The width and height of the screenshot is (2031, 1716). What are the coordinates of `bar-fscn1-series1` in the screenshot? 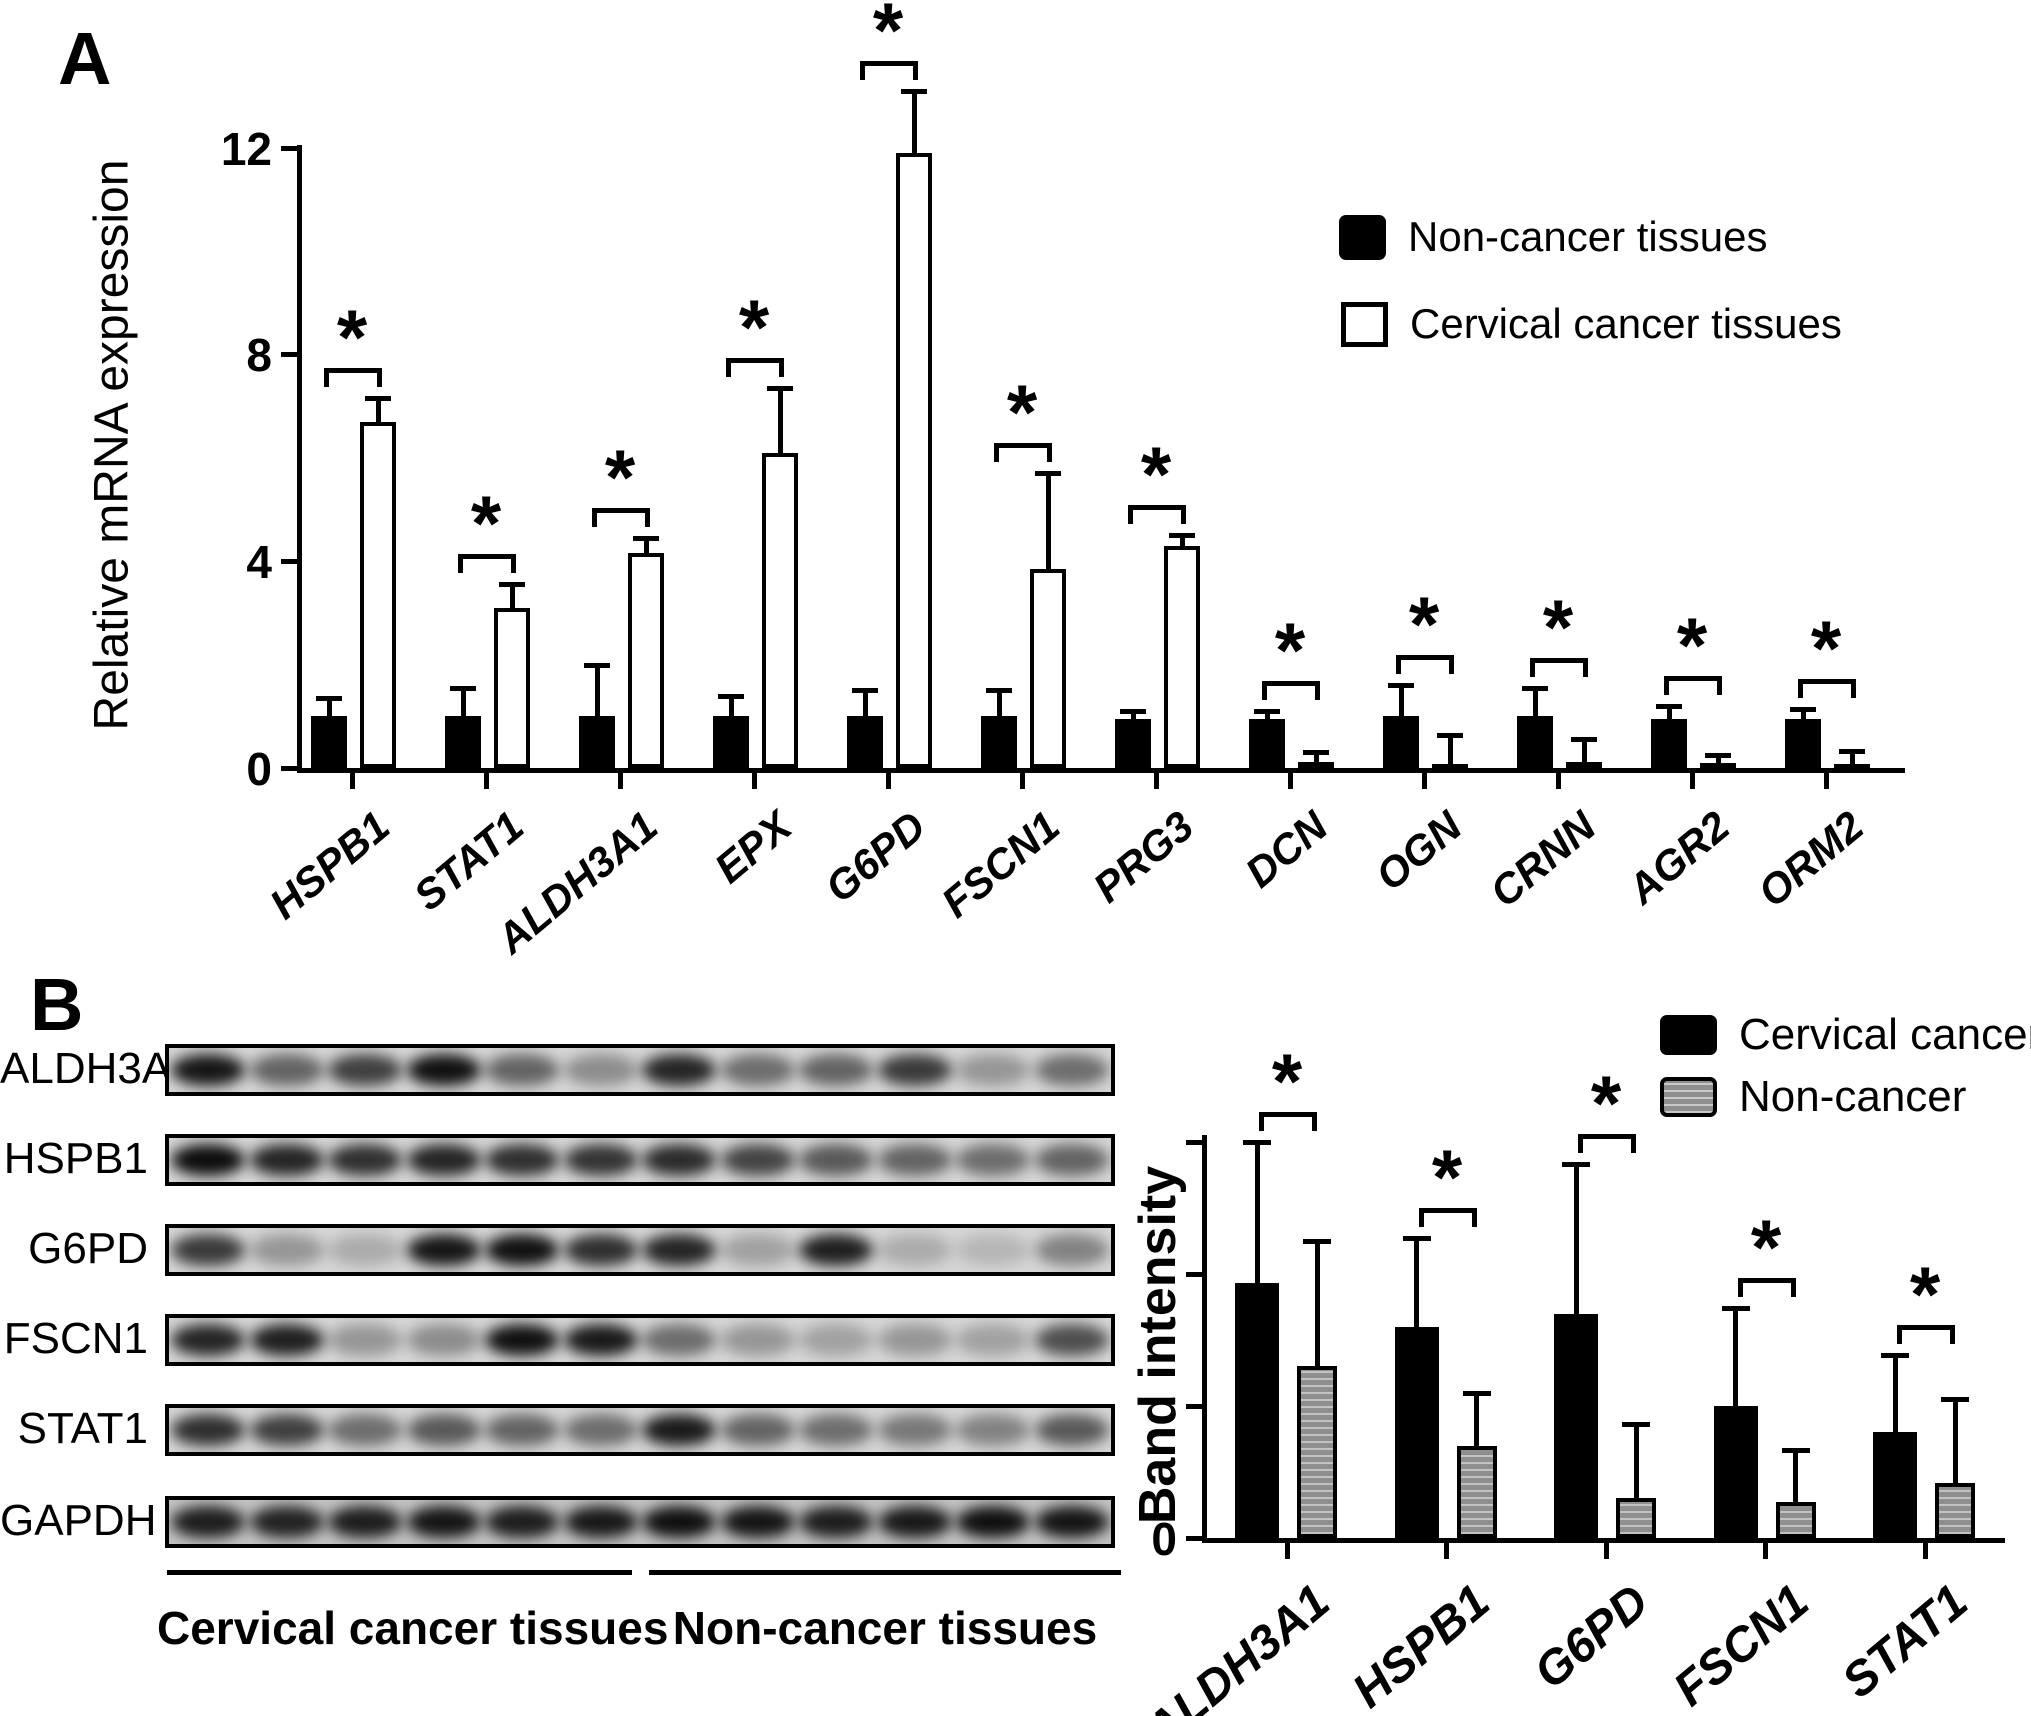 It's located at (1736, 1472).